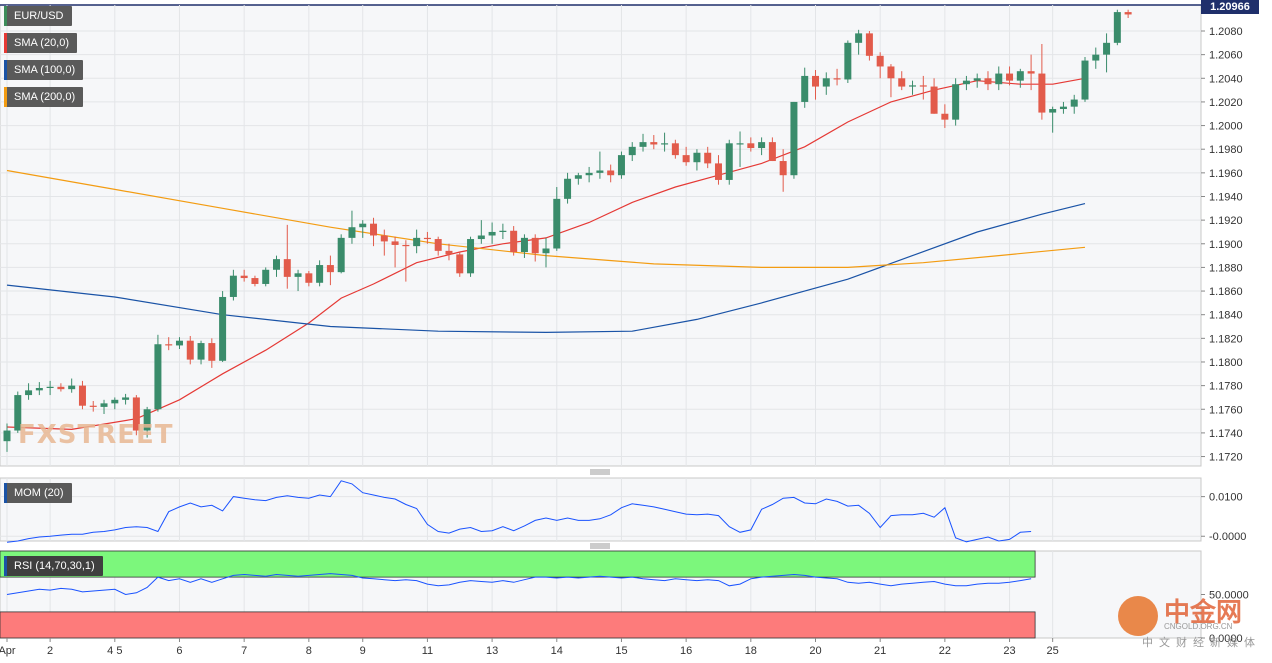 The height and width of the screenshot is (663, 1272). What do you see at coordinates (44, 97) in the screenshot?
I see `legend-sma-200: SMA (200,0)` at bounding box center [44, 97].